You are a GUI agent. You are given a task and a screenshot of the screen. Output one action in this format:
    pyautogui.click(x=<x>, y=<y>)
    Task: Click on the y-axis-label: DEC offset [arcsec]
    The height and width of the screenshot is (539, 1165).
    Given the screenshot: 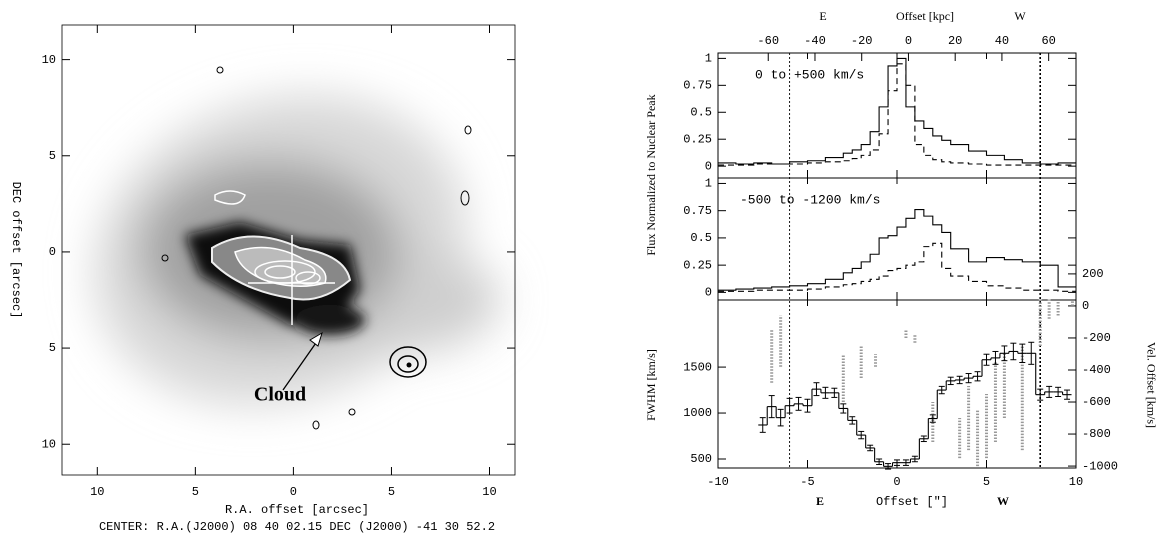 What is the action you would take?
    pyautogui.click(x=16, y=250)
    